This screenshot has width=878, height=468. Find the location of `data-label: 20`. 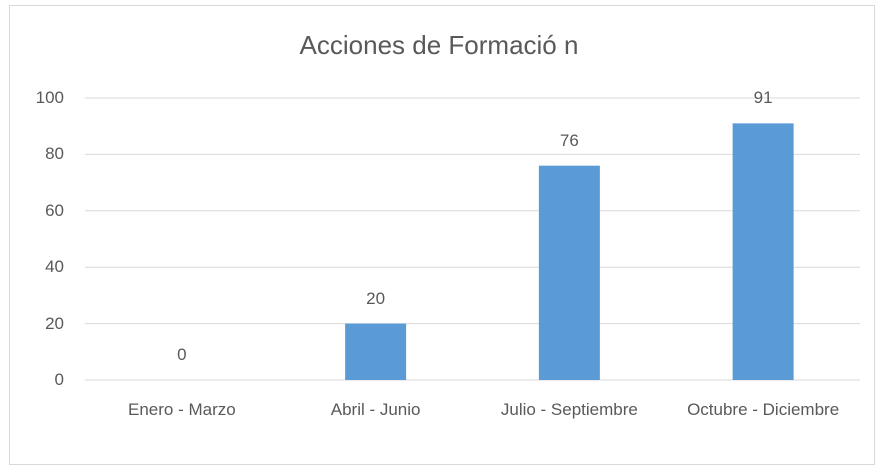

data-label: 20 is located at coordinates (376, 298).